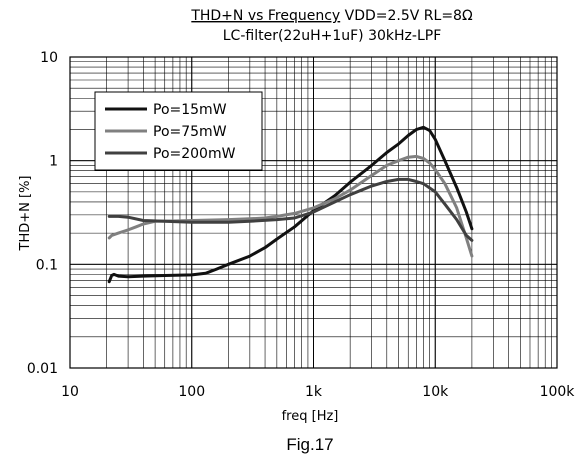  Describe the element at coordinates (42, 369) in the screenshot. I see `y-tick-label: 0.01` at that location.